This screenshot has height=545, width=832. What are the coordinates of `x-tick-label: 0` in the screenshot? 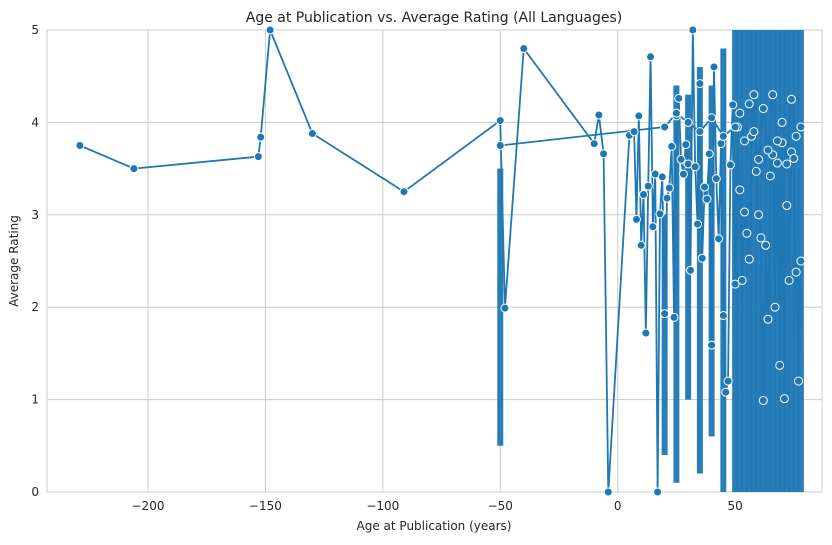 It's located at (618, 506).